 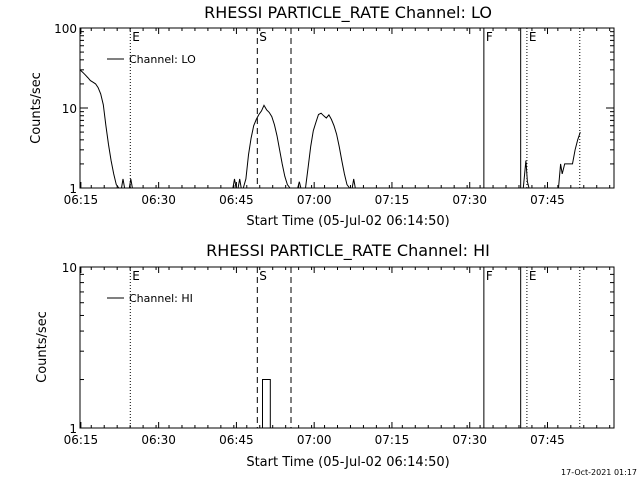 I want to click on legend-lo: Channel: LO, so click(x=151, y=59).